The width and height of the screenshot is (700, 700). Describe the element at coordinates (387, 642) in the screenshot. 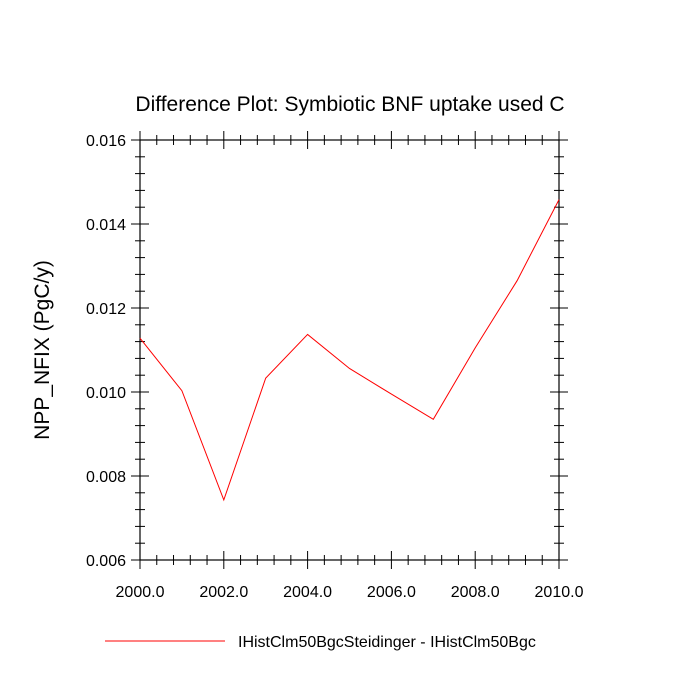

I see `legend-label: IHistClm50BgcSteidinger - IHistClm50Bgc` at that location.